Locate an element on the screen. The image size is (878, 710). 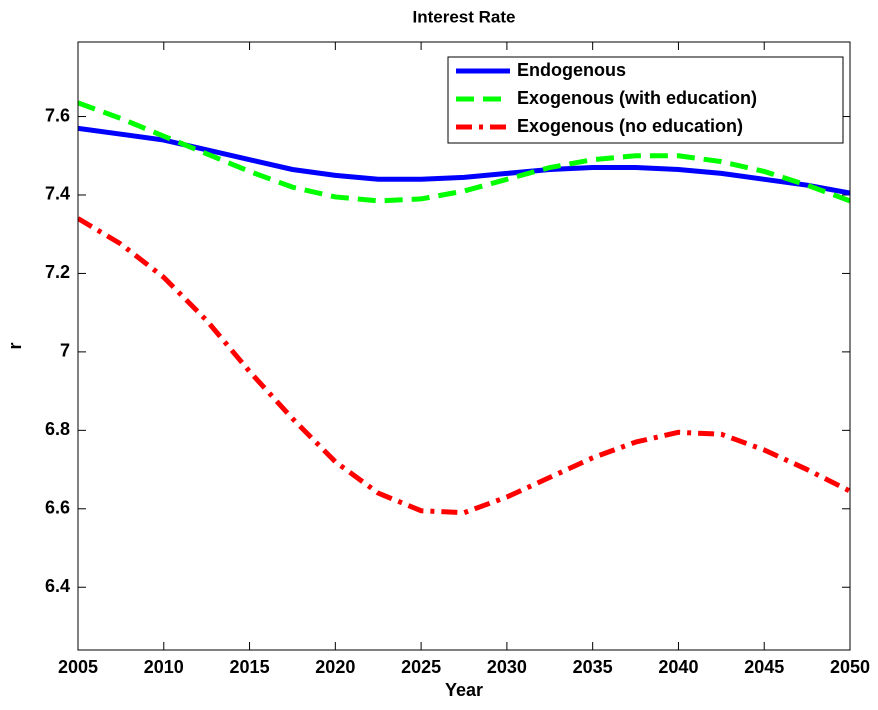
x-tick-label: 2040 is located at coordinates (678, 667).